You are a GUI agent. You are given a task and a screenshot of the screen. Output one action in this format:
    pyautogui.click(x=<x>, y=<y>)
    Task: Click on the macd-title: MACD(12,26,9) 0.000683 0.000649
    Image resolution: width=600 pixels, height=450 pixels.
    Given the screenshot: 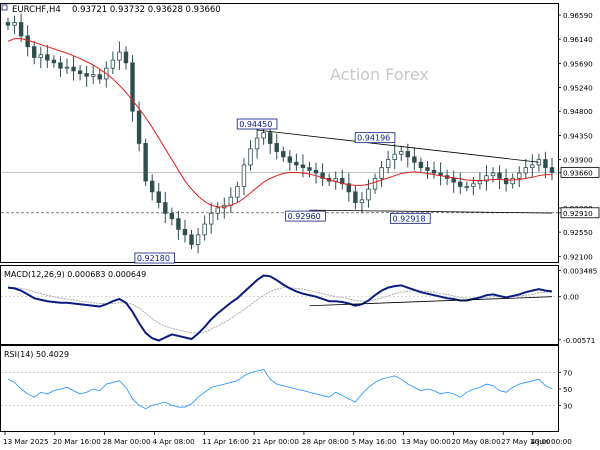 What is the action you would take?
    pyautogui.click(x=75, y=274)
    